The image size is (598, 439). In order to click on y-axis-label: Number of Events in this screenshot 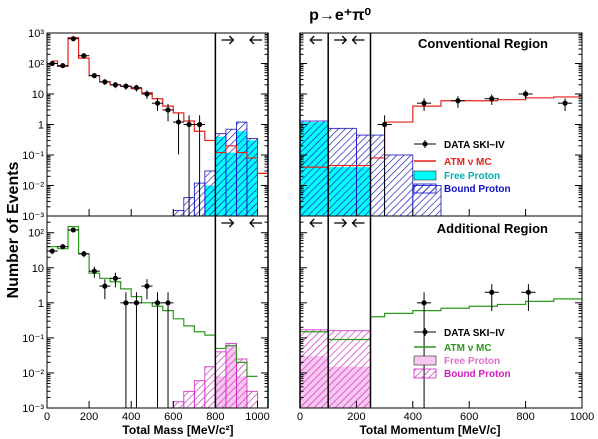, I will do `click(13, 229)`.